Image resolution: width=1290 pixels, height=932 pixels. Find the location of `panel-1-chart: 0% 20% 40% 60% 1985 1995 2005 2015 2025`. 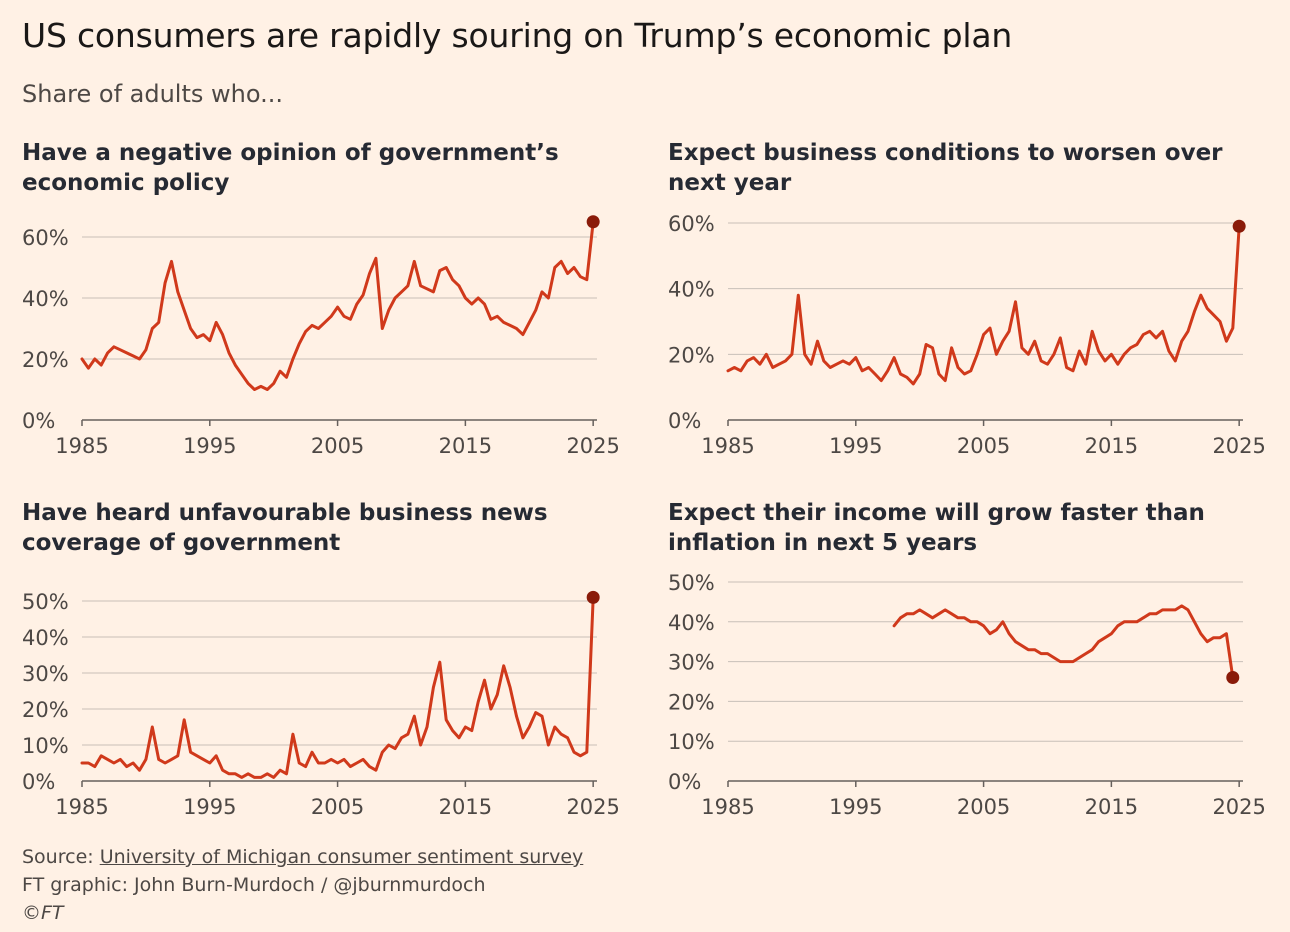

panel-1-chart: 0% 20% 40% 60% 1985 1995 2005 2015 2025 is located at coordinates (321, 336).